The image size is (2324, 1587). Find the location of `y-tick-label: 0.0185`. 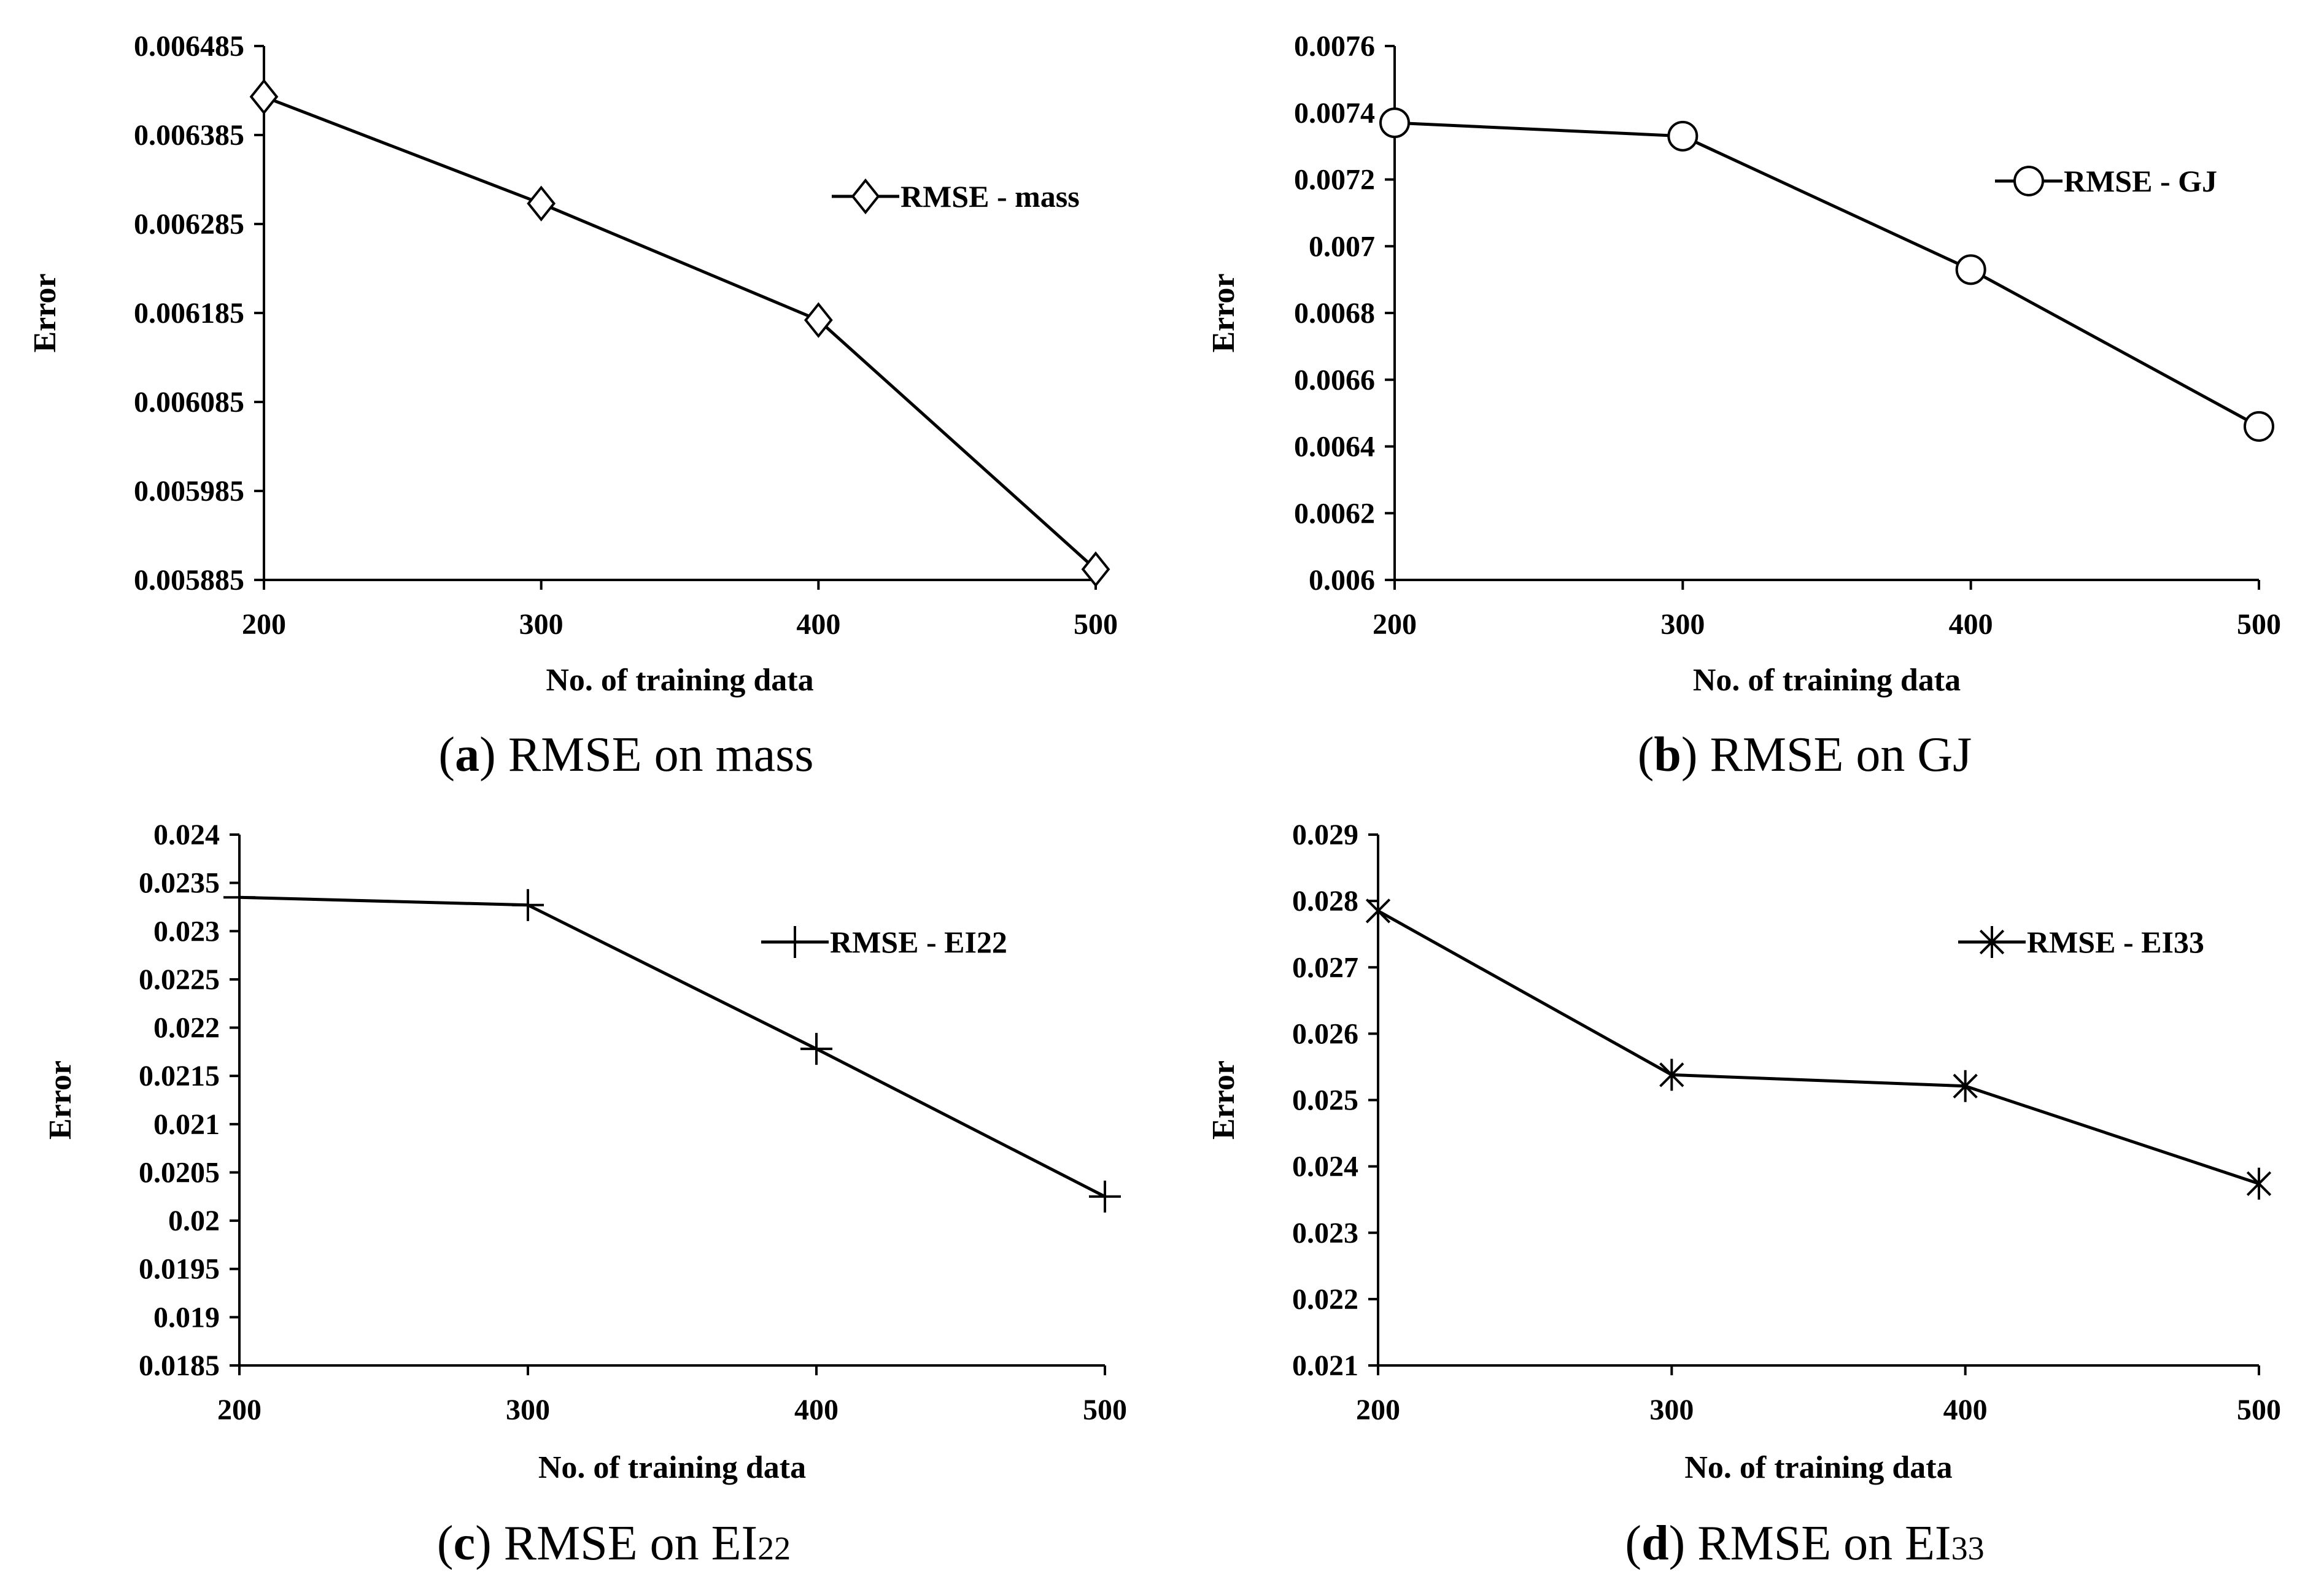

y-tick-label: 0.0185 is located at coordinates (179, 1366).